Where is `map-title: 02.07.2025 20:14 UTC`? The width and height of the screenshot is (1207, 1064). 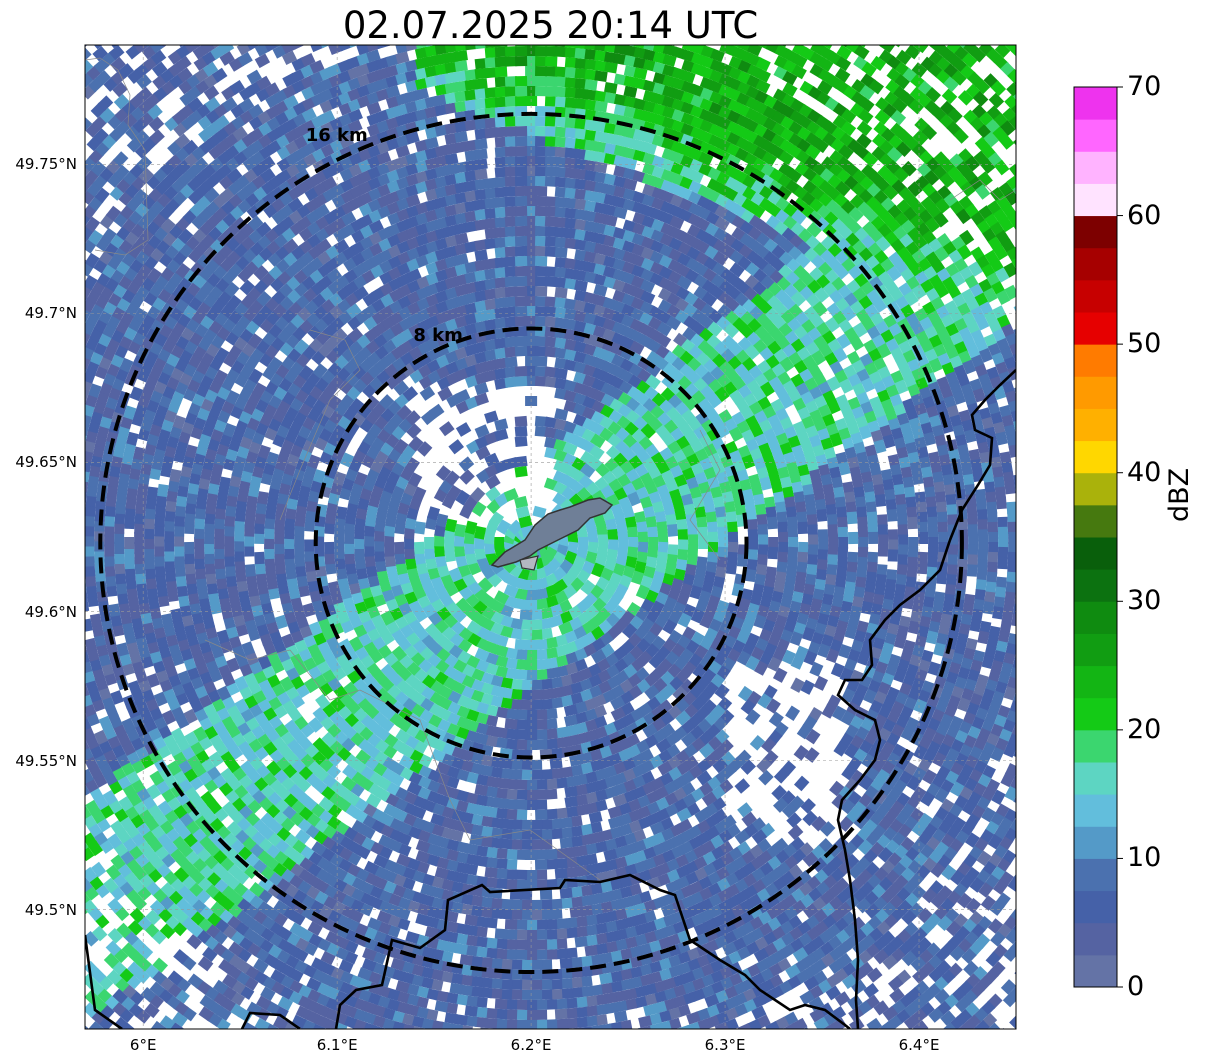 map-title: 02.07.2025 20:14 UTC is located at coordinates (550, 25).